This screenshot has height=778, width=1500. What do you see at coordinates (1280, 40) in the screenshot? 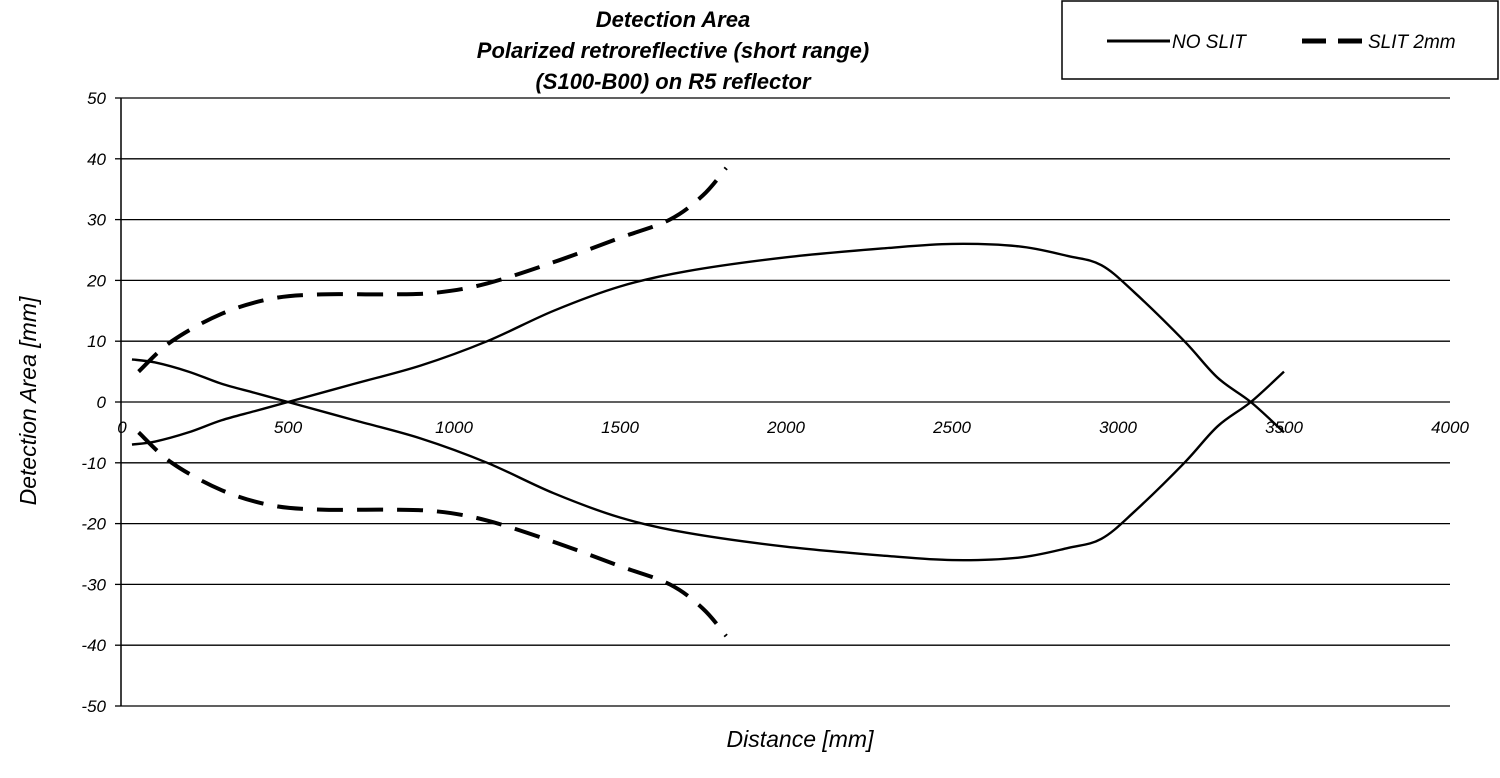
I see `legend: NO SLIT SLIT 2mm` at bounding box center [1280, 40].